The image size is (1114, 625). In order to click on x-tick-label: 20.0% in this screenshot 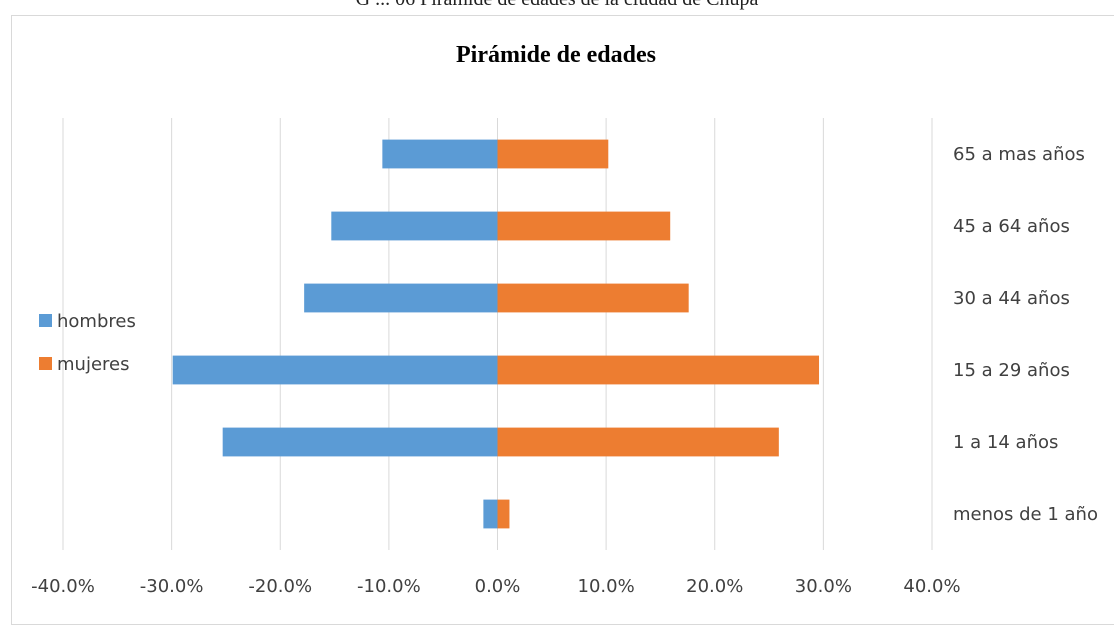, I will do `click(714, 586)`.